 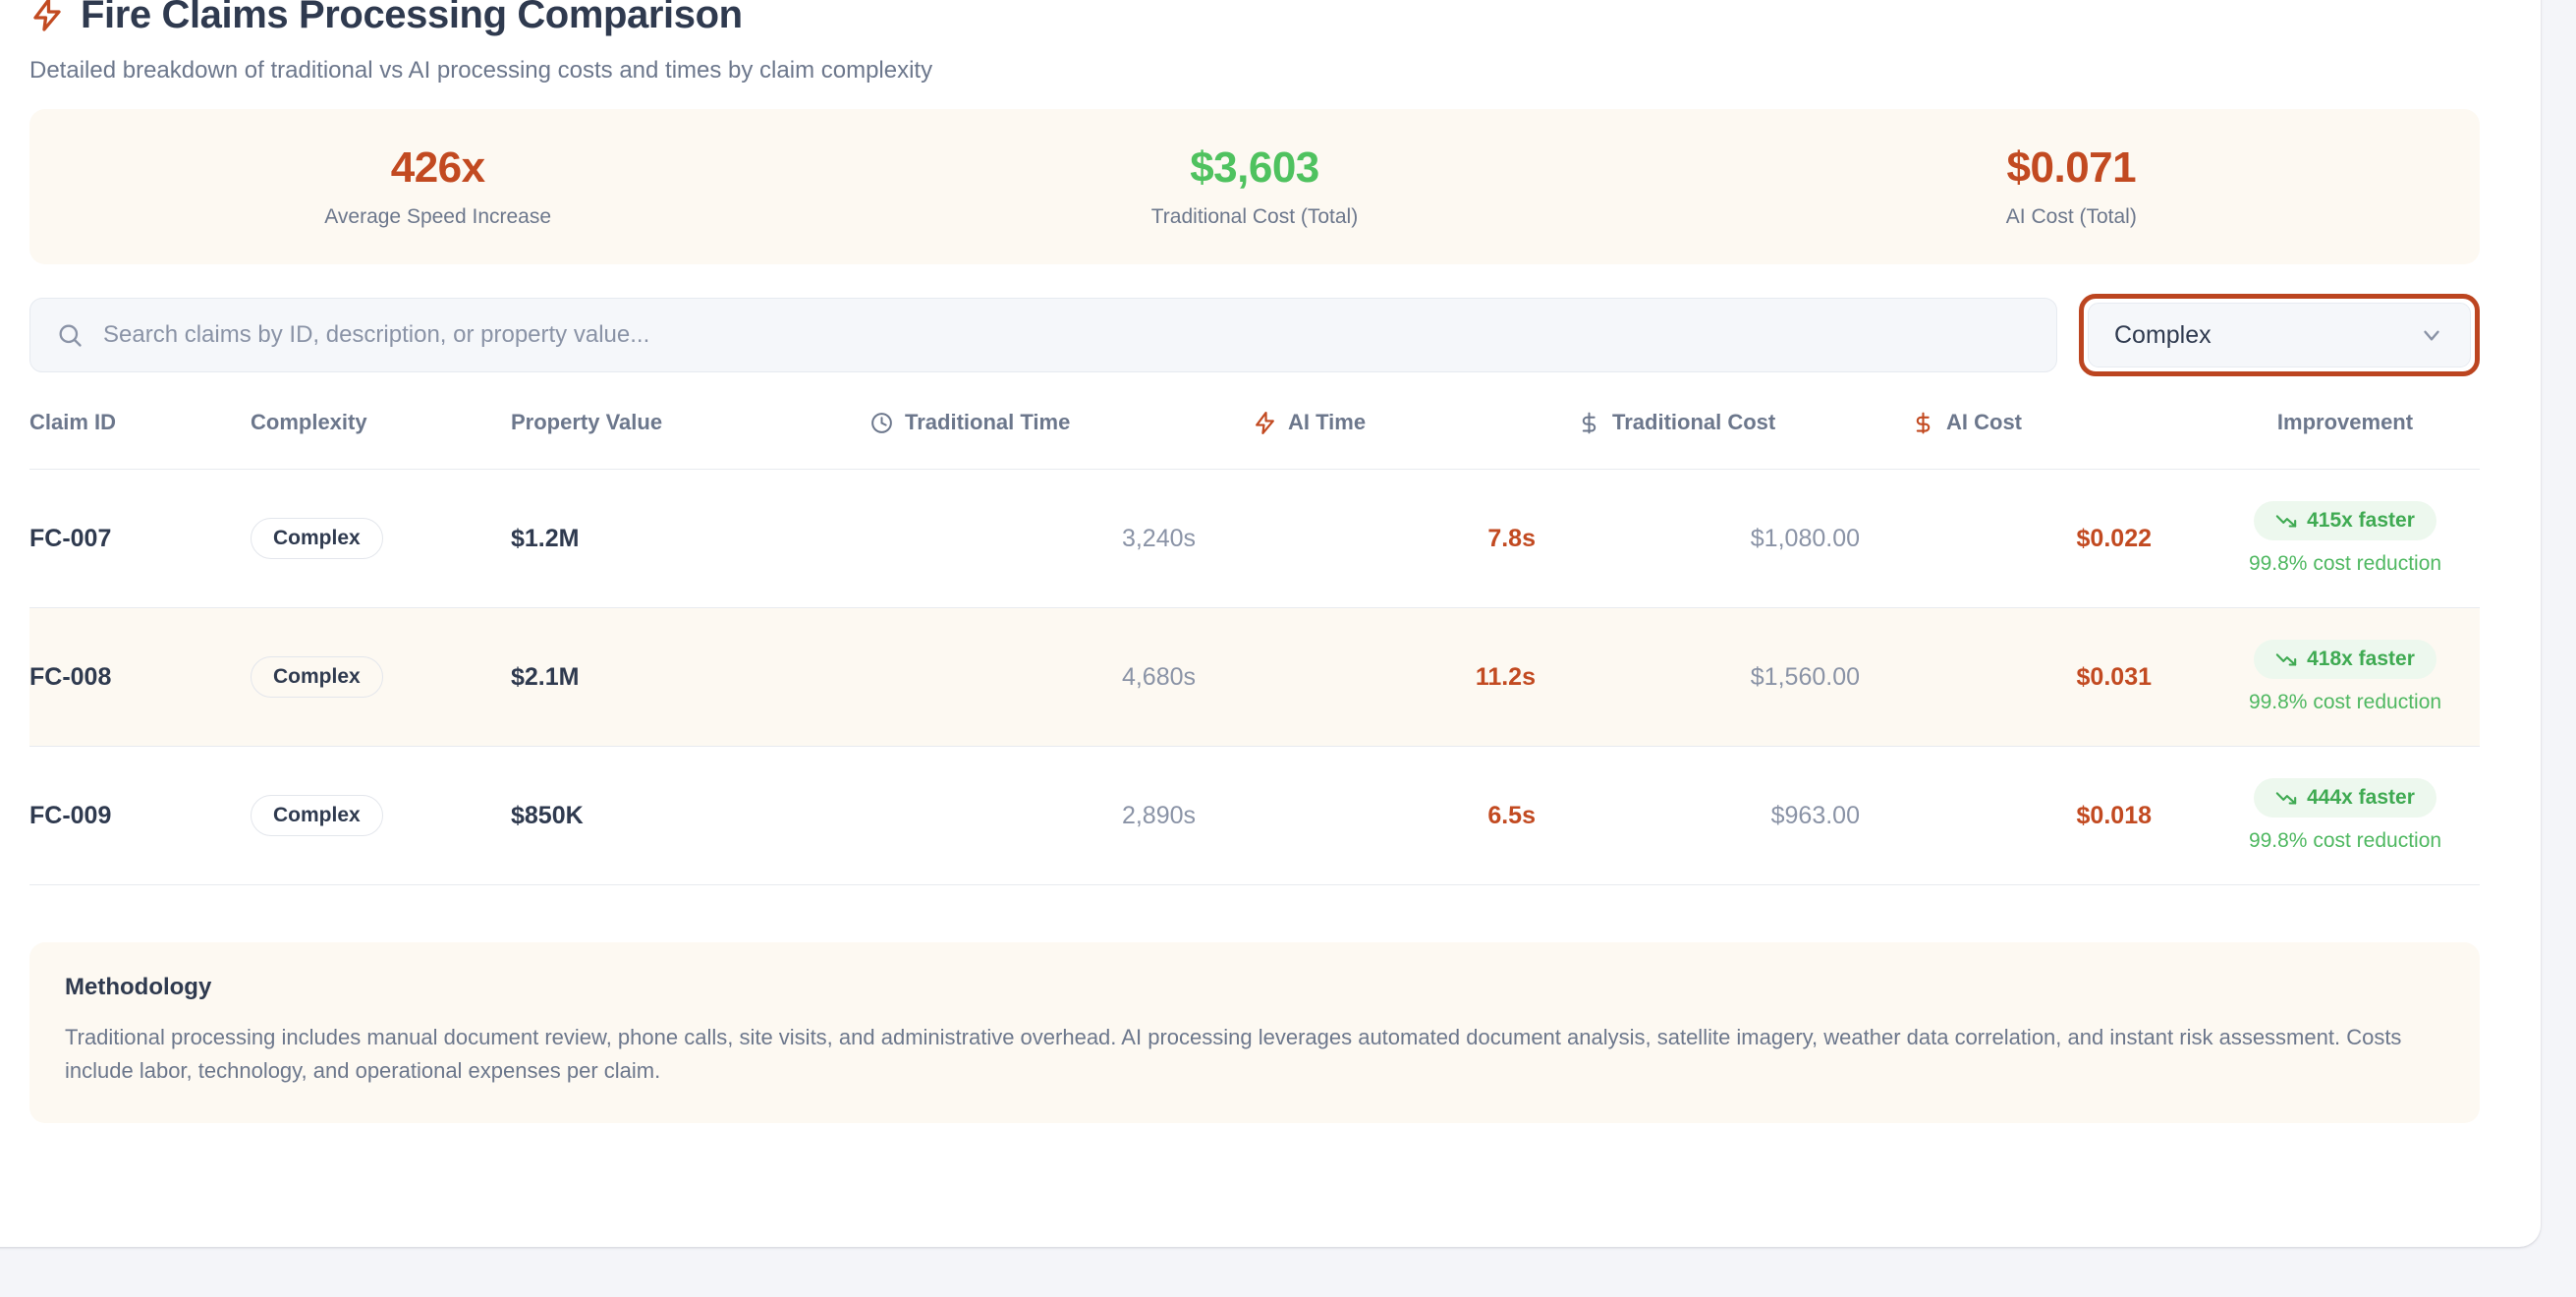 I want to click on cell-property-value: $2.1M, so click(x=545, y=676).